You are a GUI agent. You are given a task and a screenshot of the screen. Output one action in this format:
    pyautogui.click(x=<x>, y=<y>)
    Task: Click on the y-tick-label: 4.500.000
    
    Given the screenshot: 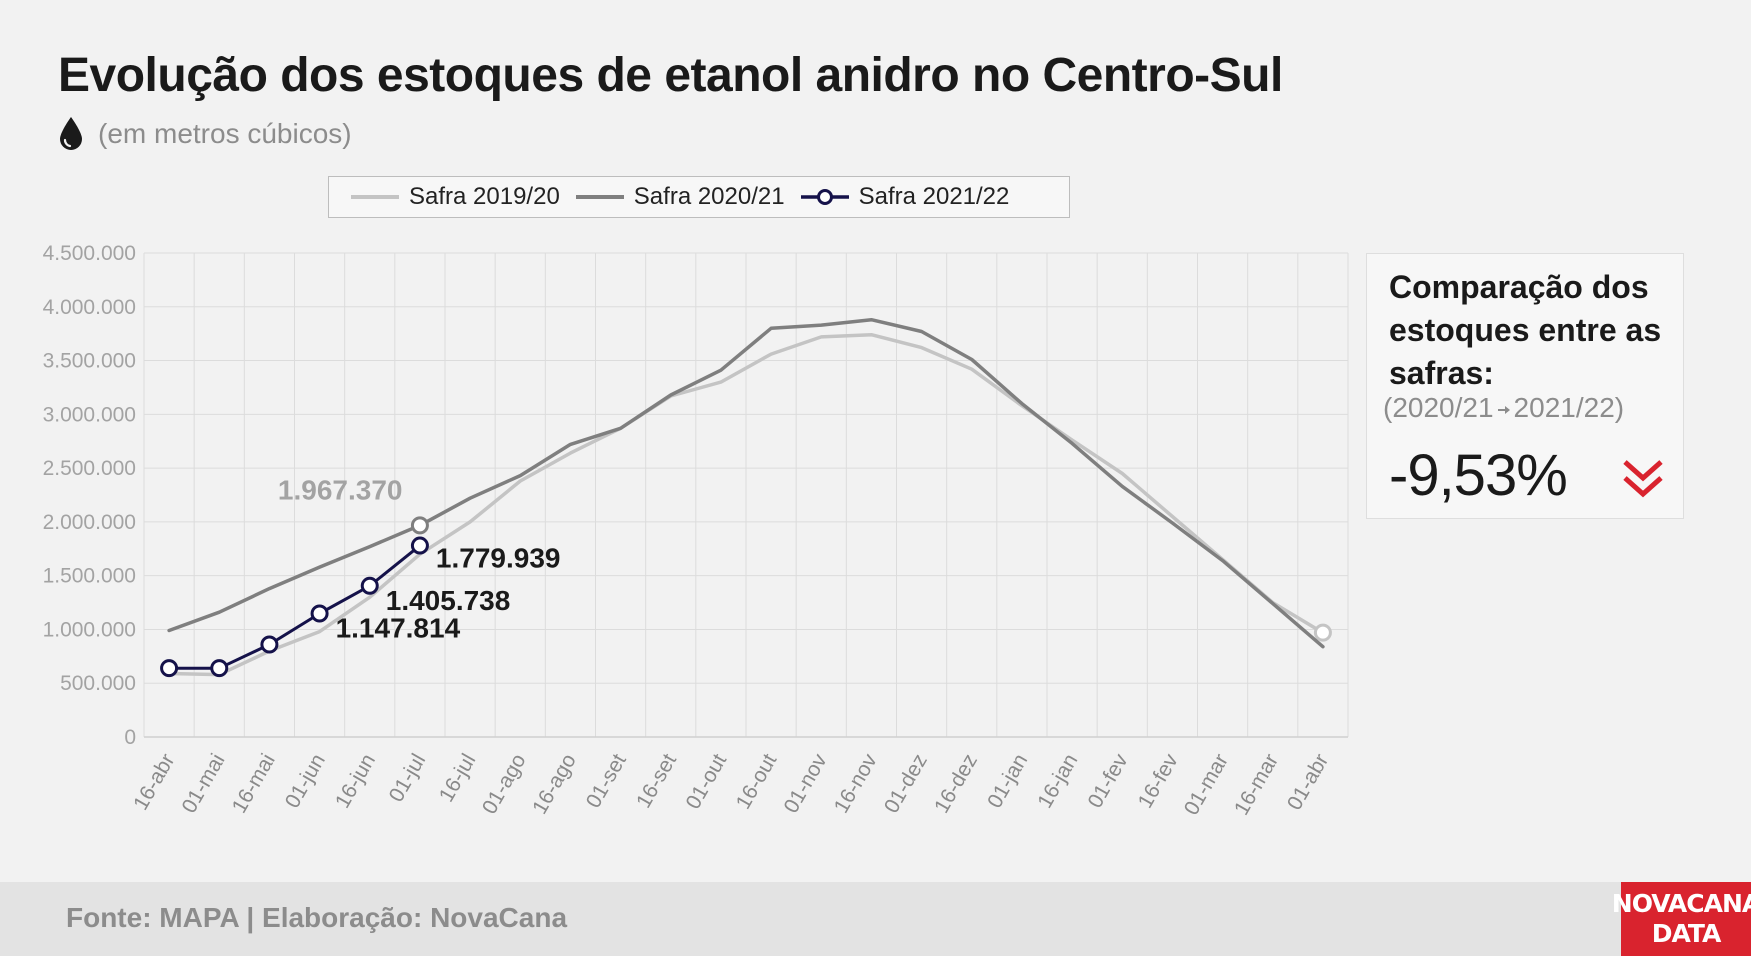 What is the action you would take?
    pyautogui.click(x=89, y=253)
    